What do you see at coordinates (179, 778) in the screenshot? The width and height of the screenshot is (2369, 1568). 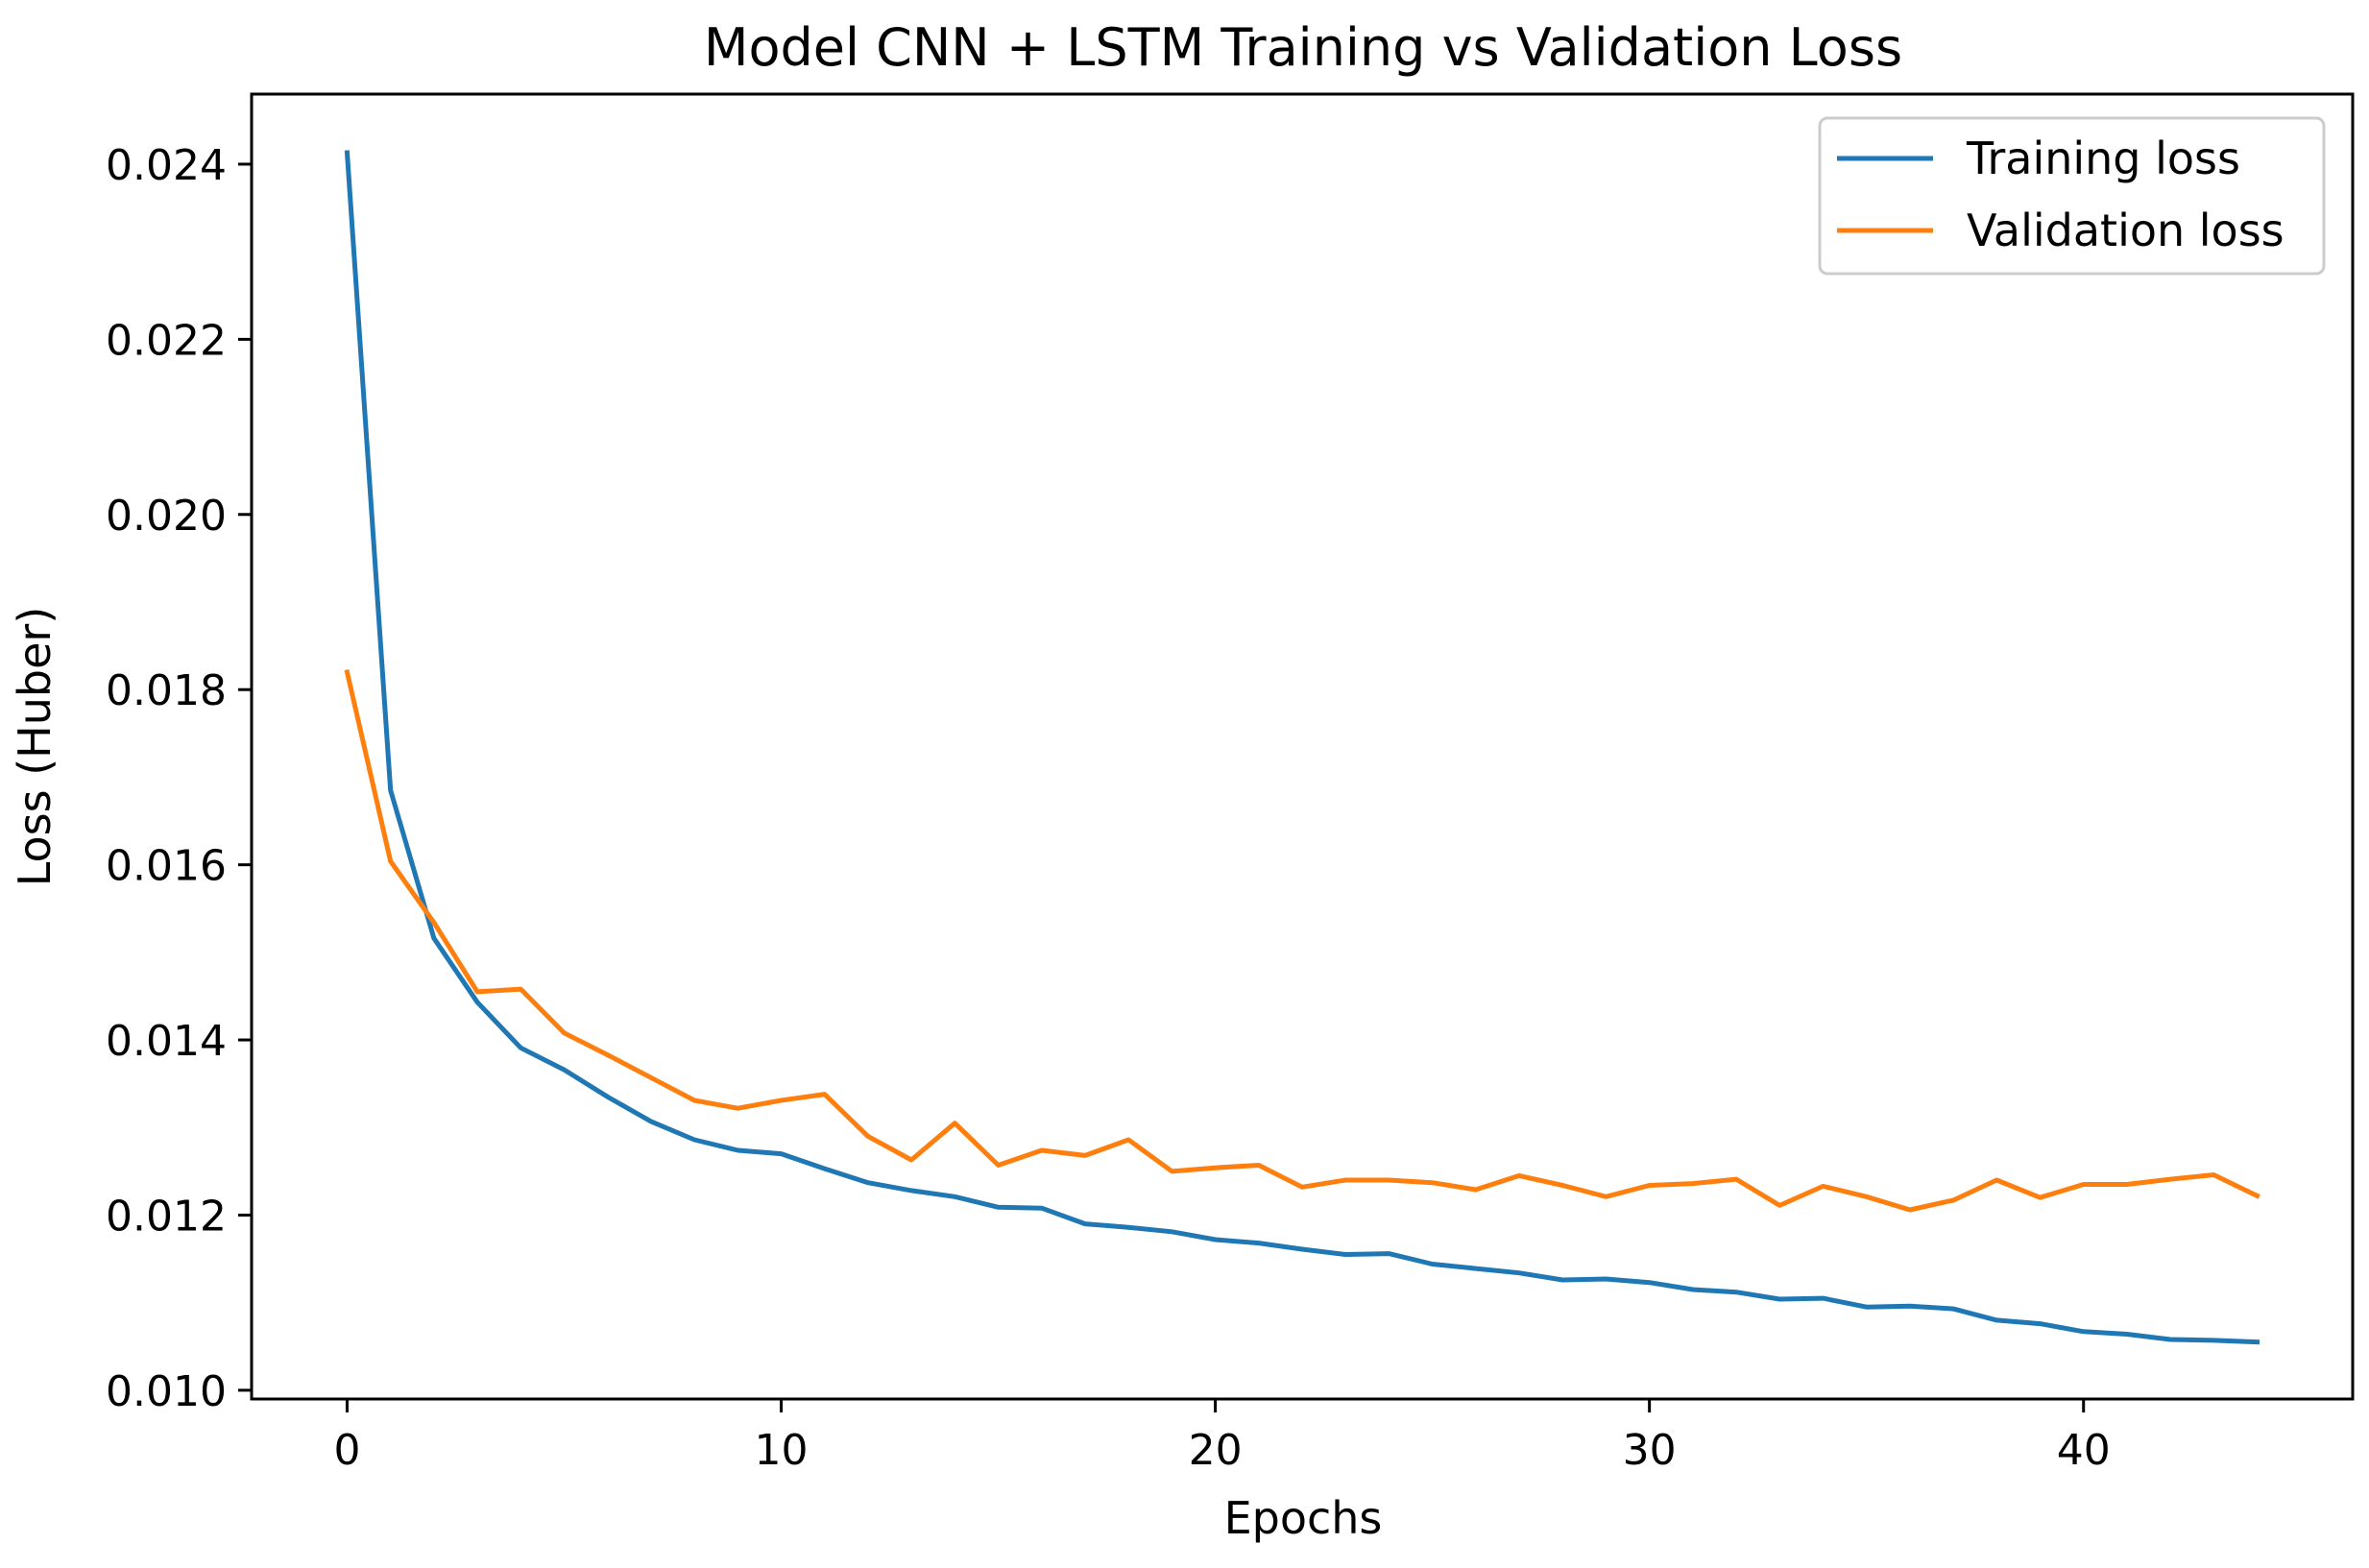 I see `y-axis-ticks: 0.010 0.012 0.014 0.016 0.018 0.020 0.022 0.024` at bounding box center [179, 778].